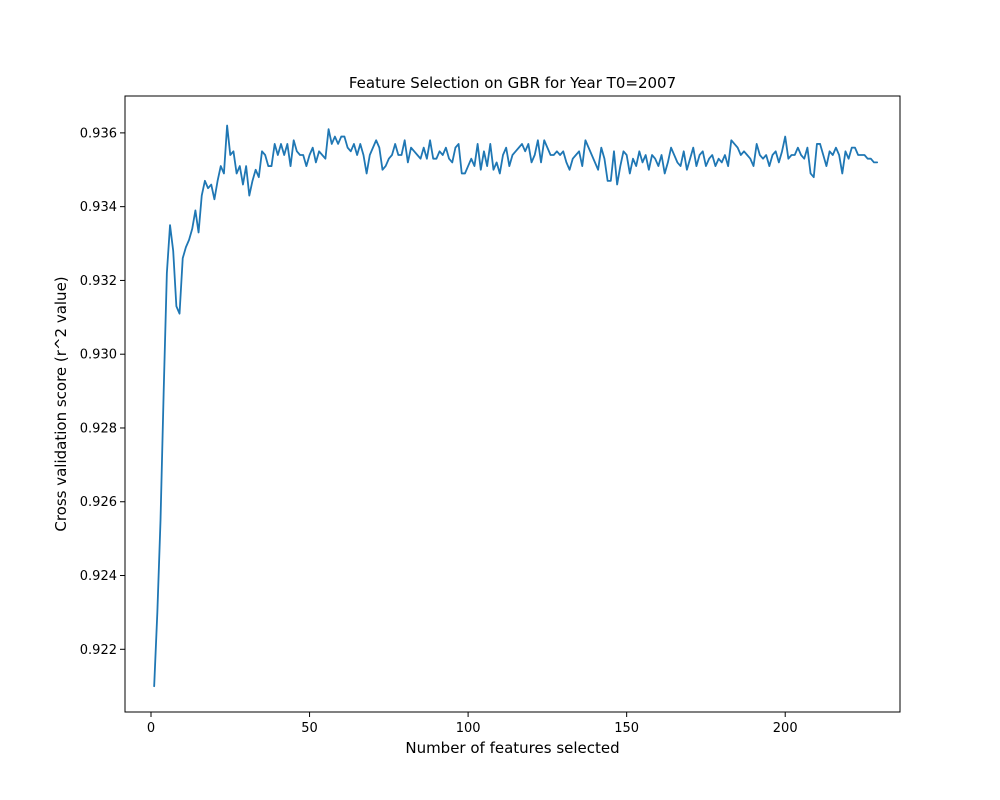 The height and width of the screenshot is (800, 1000). I want to click on y-tick-label: 0.936, so click(98, 133).